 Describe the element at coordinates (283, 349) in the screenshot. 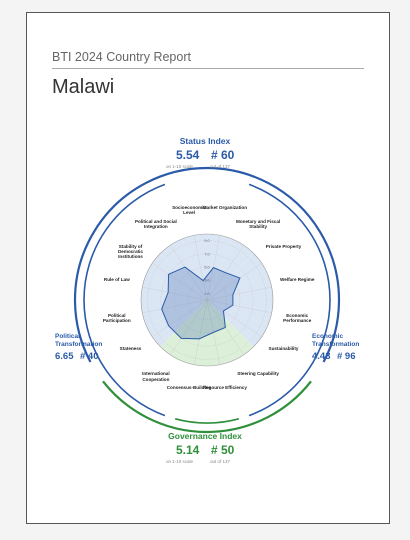

I see `criterion-label: Sustainability` at that location.